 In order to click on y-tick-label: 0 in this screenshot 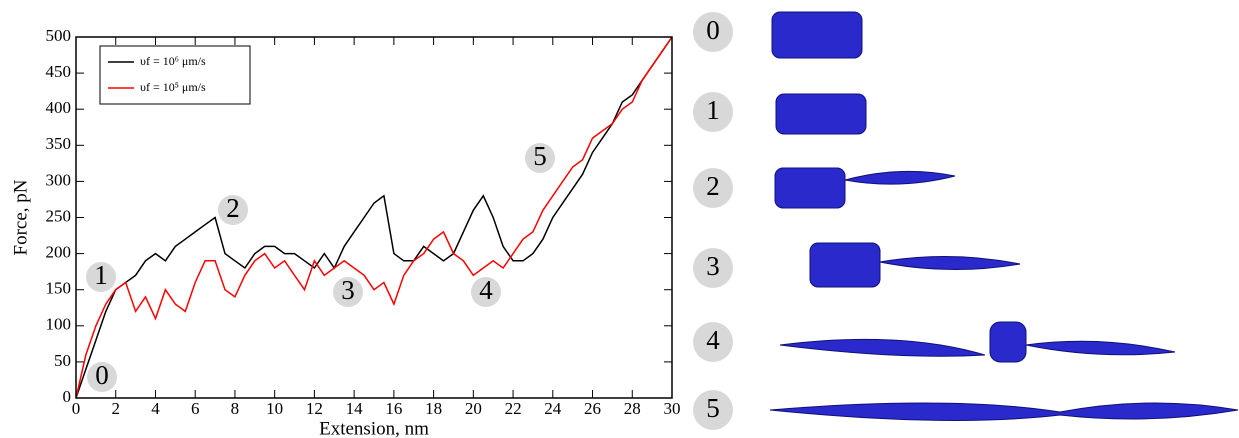, I will do `click(67, 396)`.